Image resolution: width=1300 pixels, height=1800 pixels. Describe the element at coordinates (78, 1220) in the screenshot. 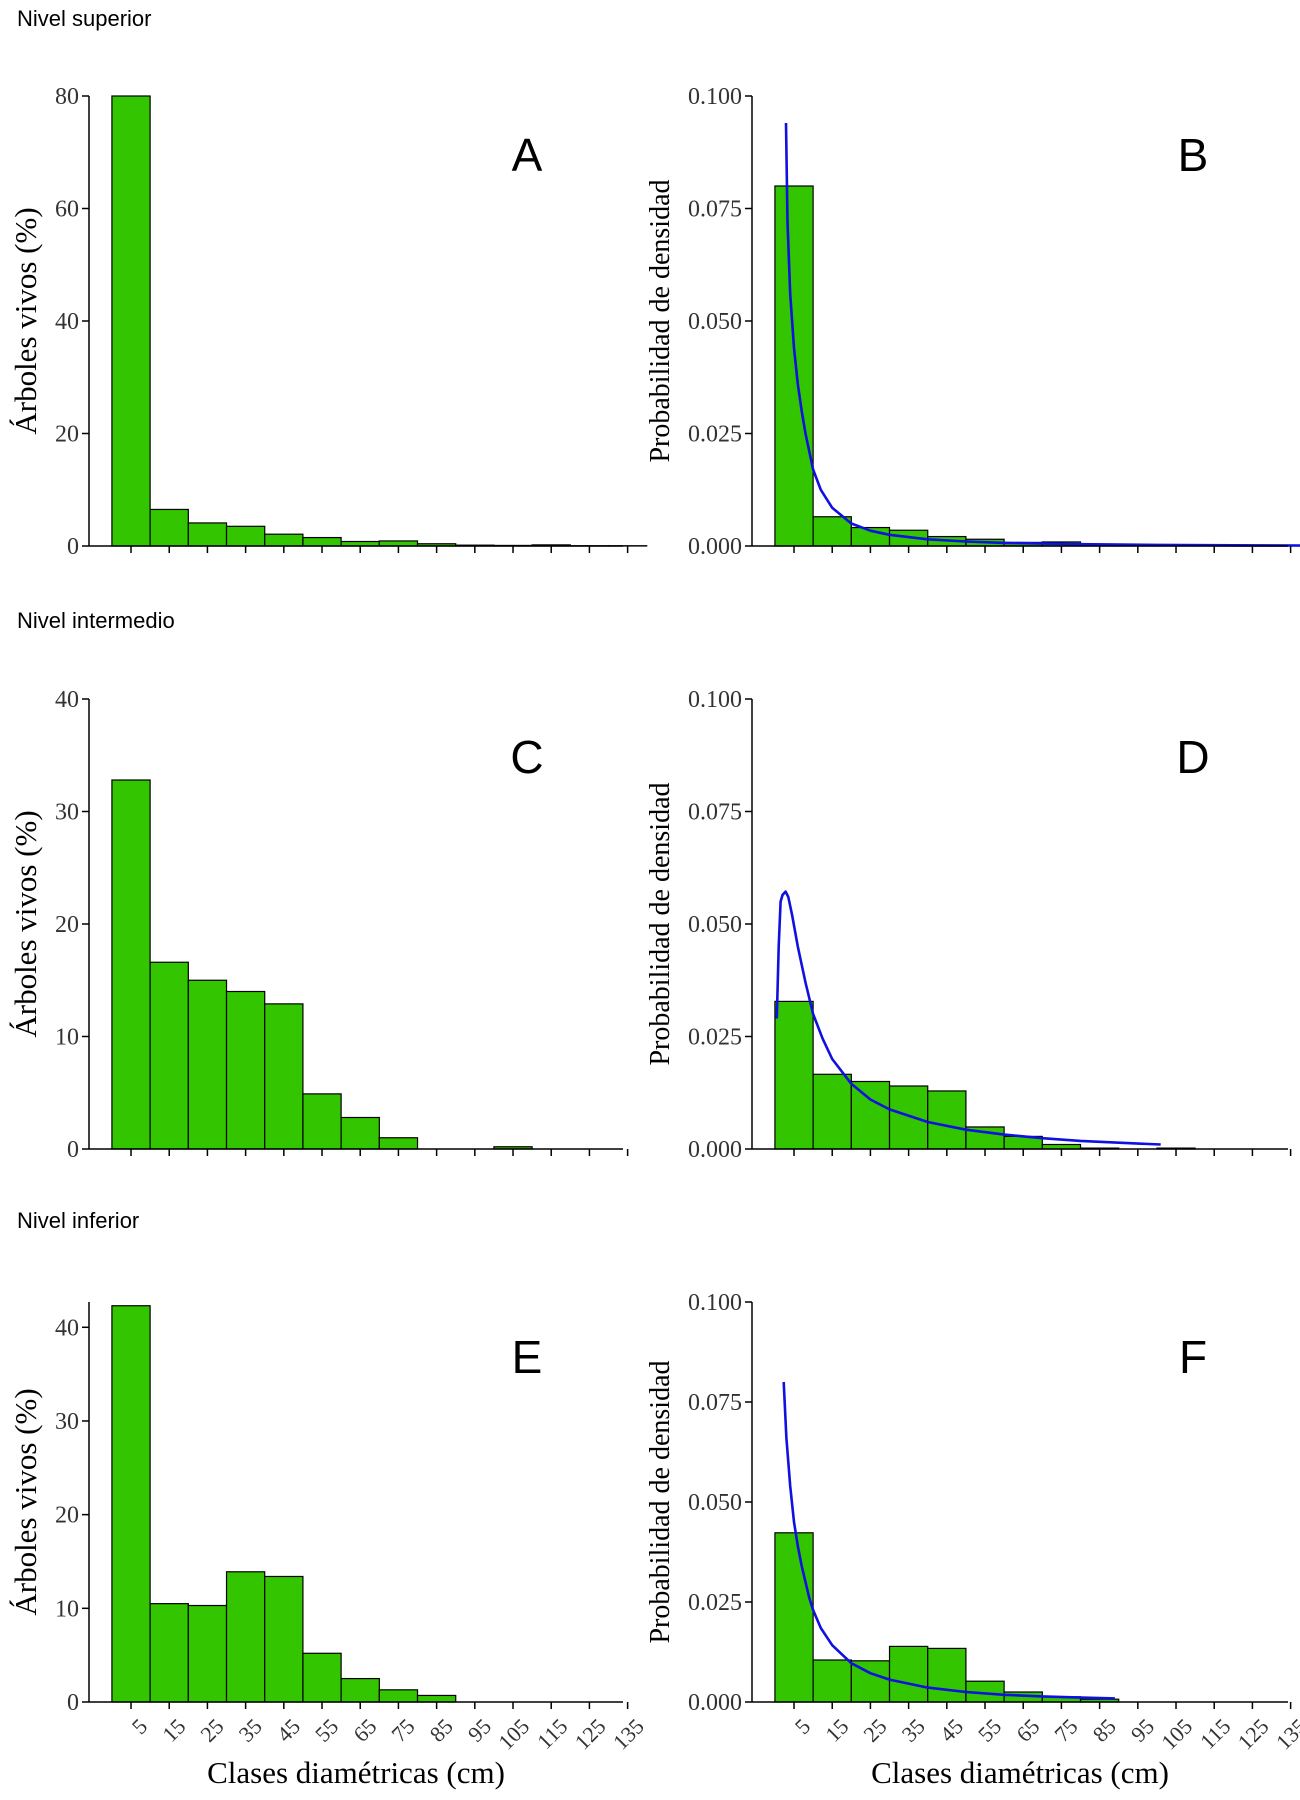

I see `row-title-inferior: Nivel inferior` at that location.